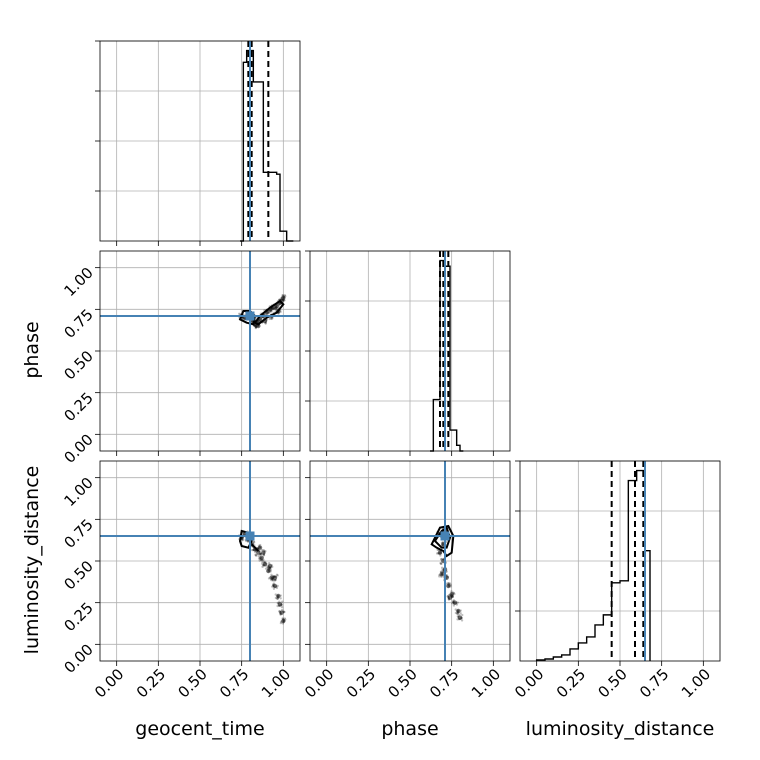 This screenshot has width=760, height=760. I want to click on histogram-panel-luminosity-distance: 0.00 0.25 0.50 0.75 1.00, so click(616, 580).